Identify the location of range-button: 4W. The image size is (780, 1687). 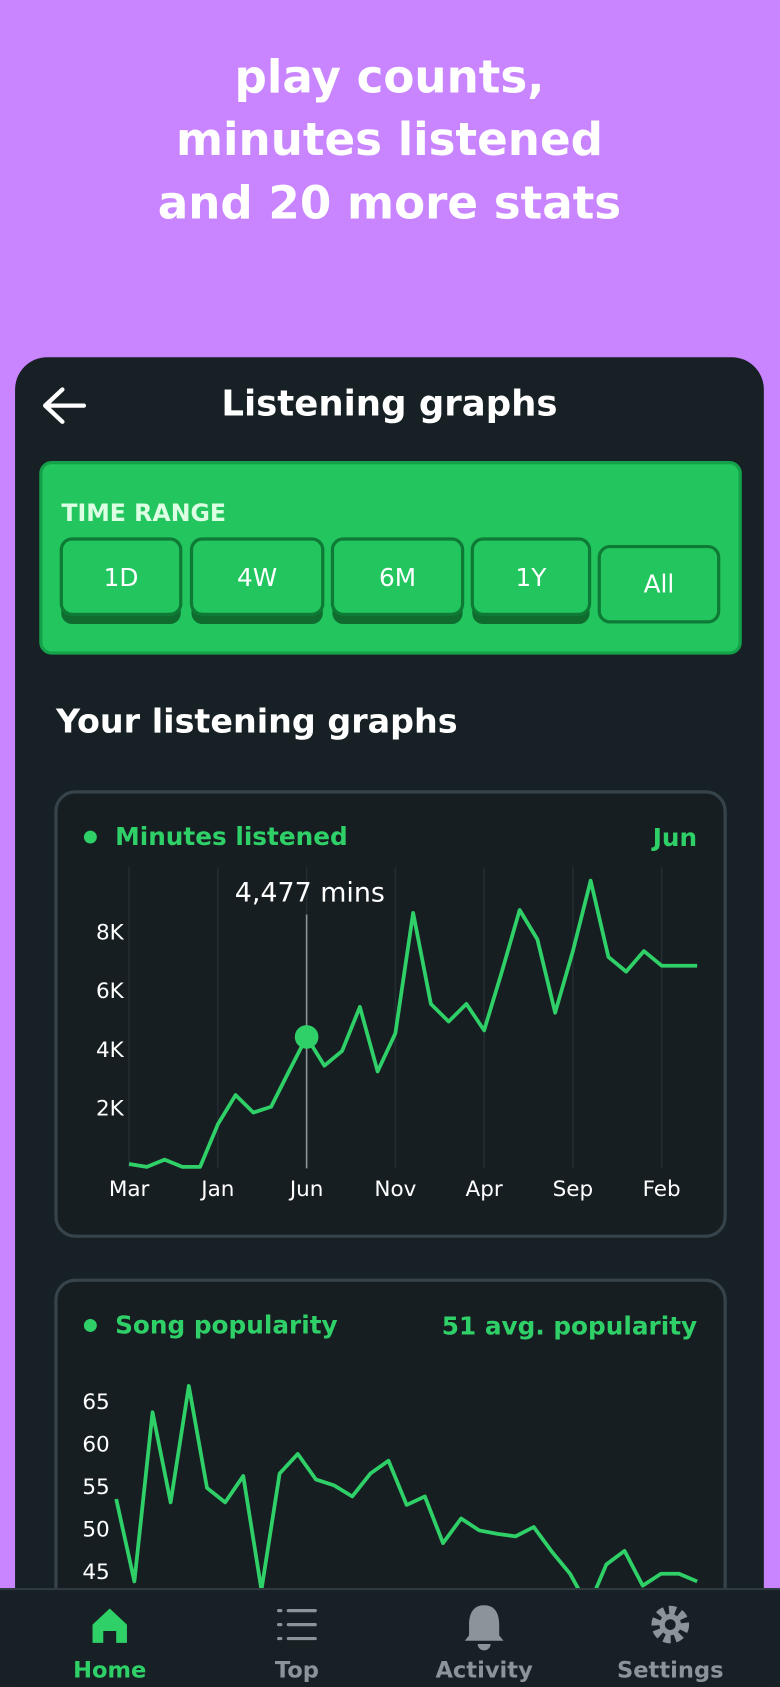
(257, 581).